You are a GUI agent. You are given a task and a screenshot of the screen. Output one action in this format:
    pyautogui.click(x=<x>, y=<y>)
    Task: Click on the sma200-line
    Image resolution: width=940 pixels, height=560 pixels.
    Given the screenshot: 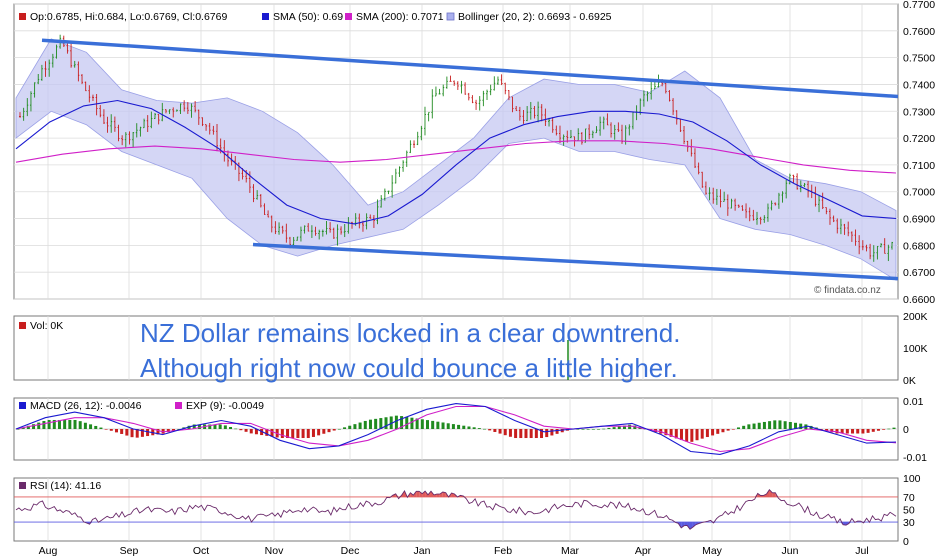 What is the action you would take?
    pyautogui.click(x=456, y=157)
    